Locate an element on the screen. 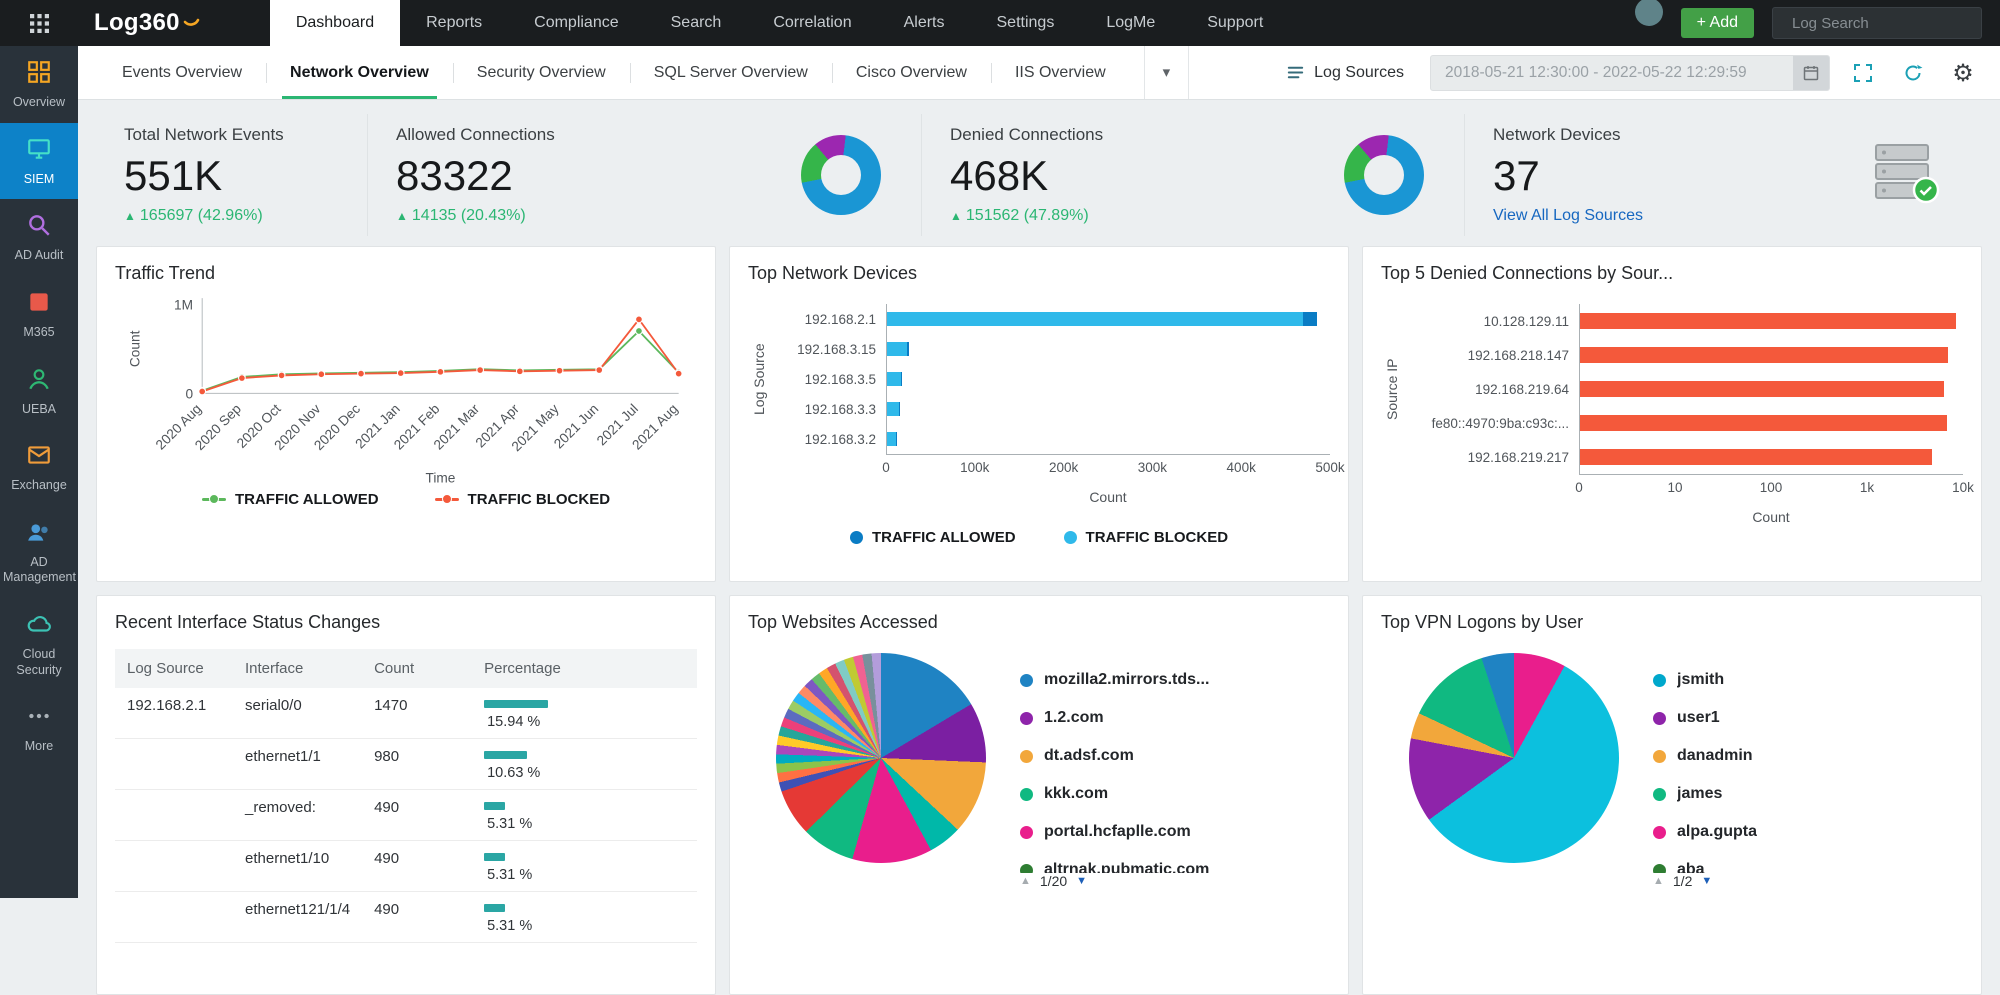 This screenshot has height=995, width=2000. nav-item-dashboard: Dashboard is located at coordinates (335, 23).